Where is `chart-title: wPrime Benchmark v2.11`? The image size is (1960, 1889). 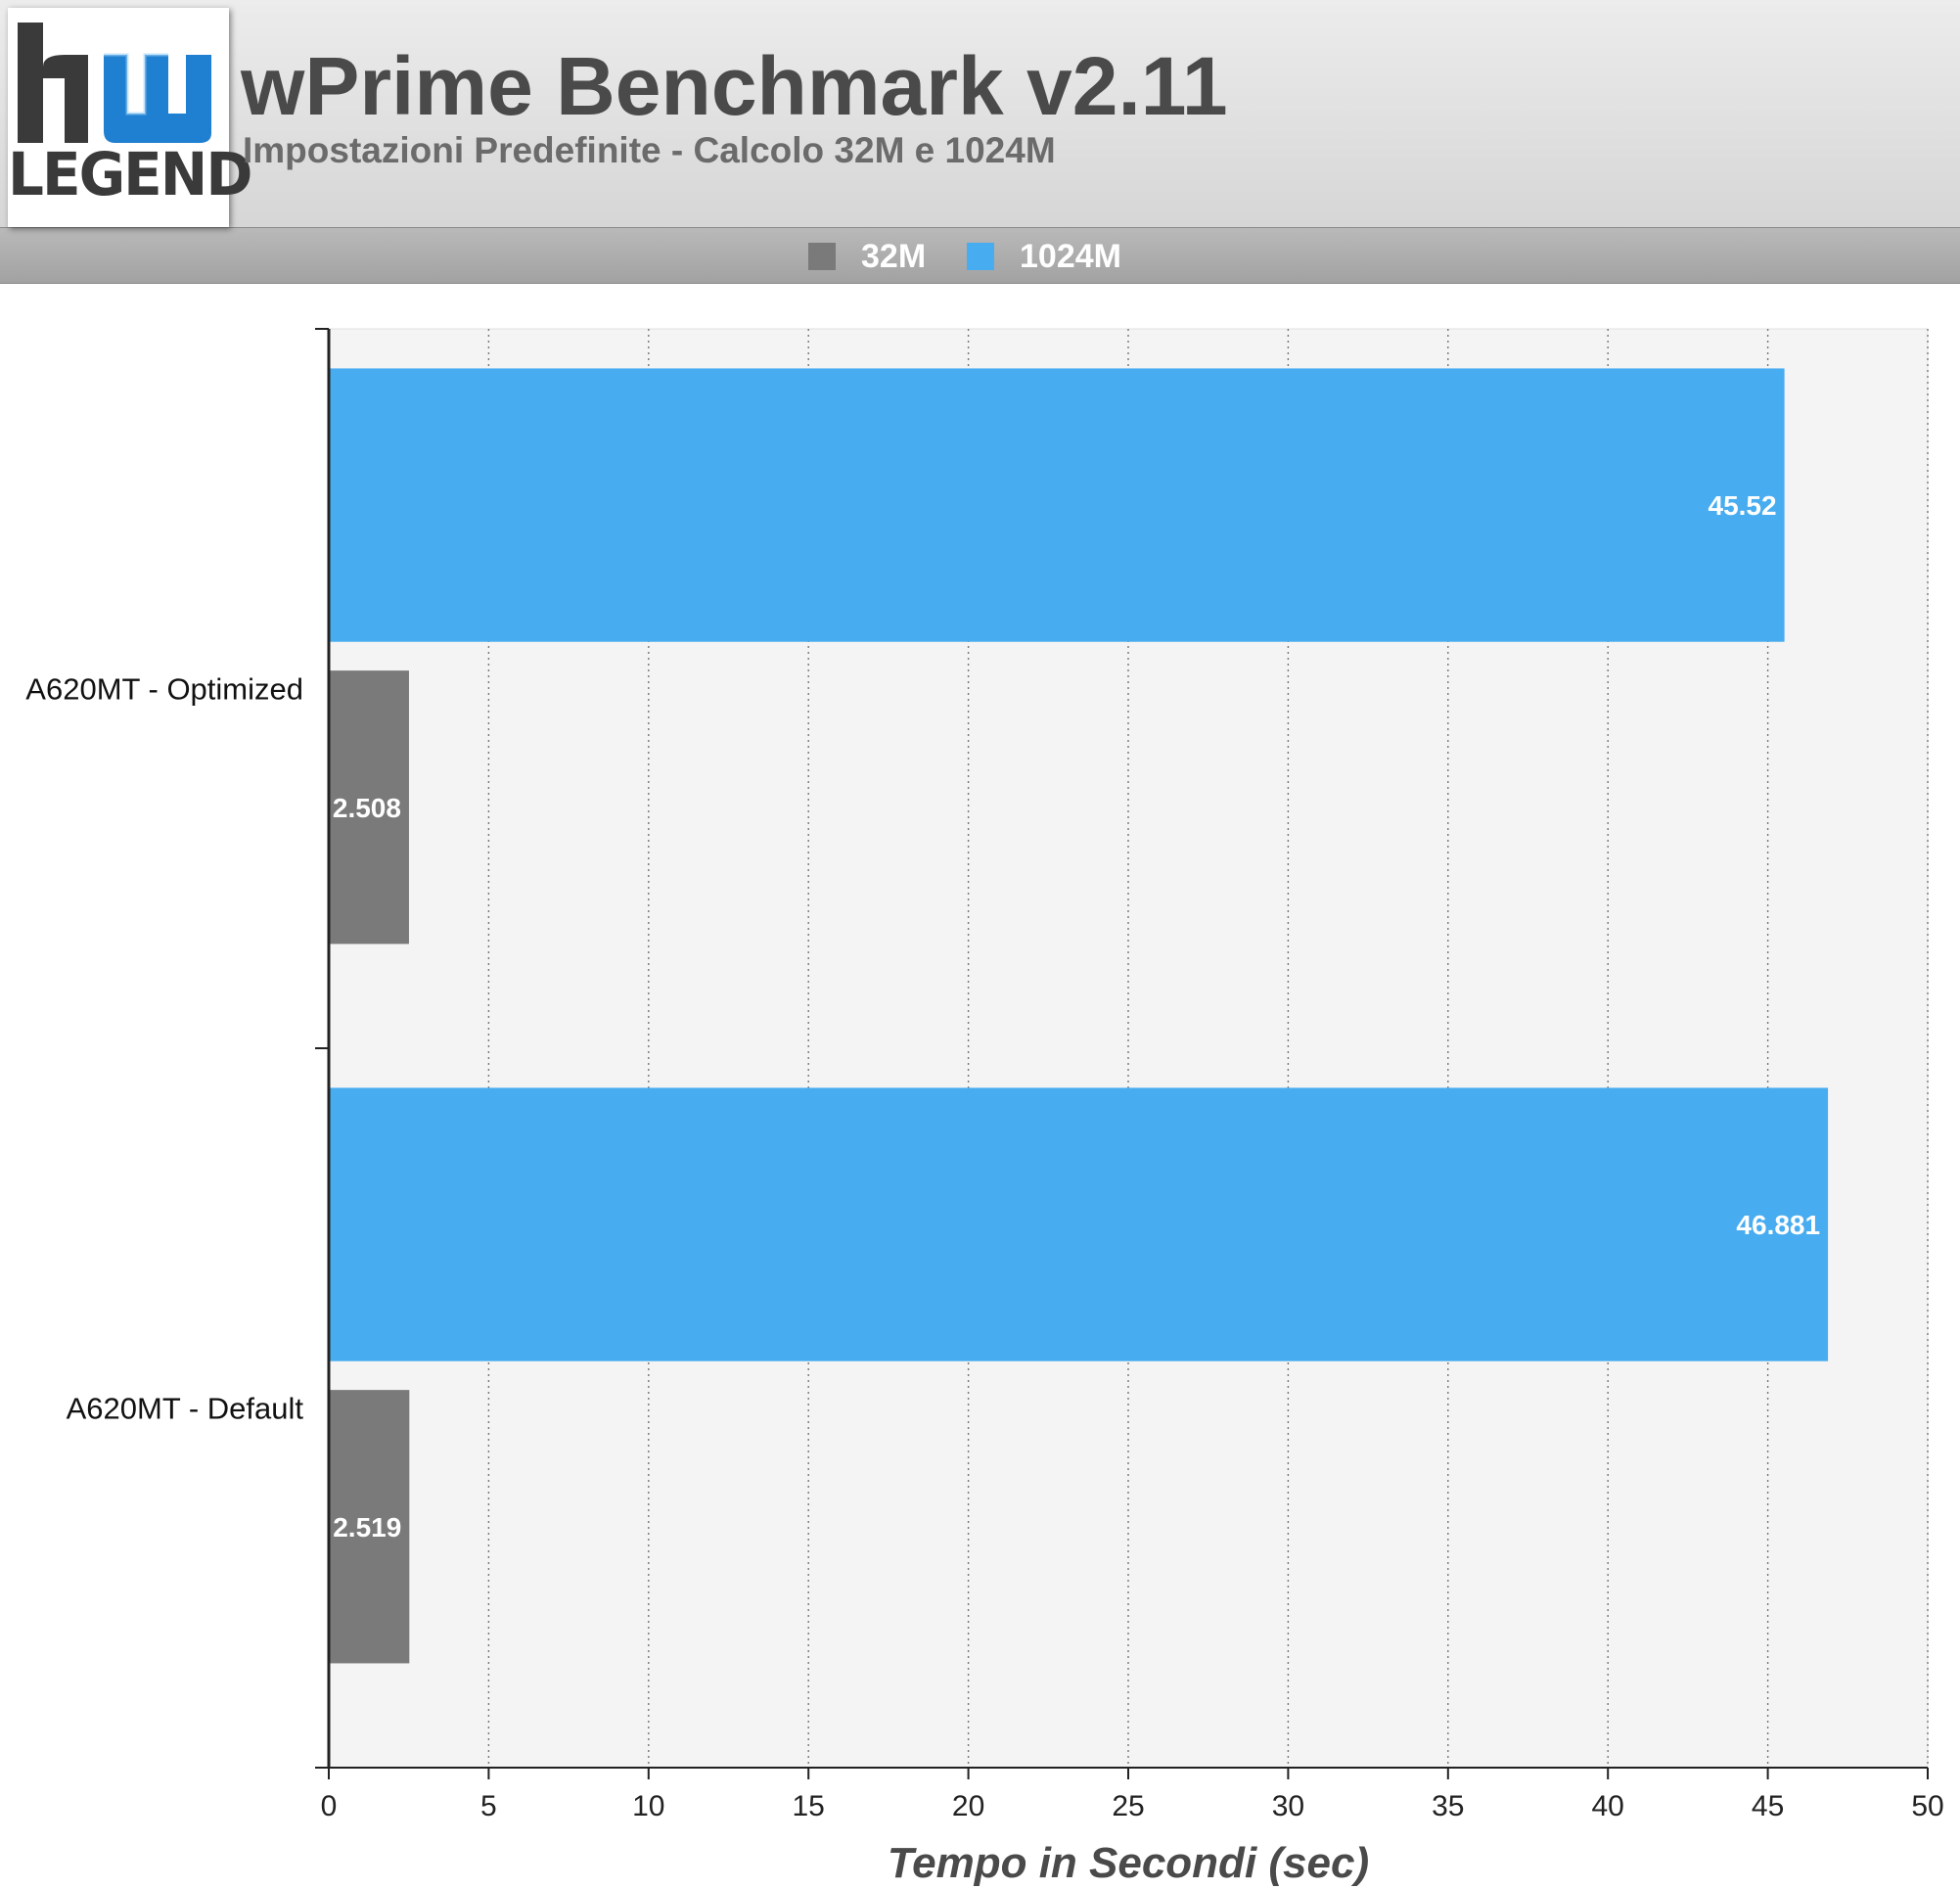
chart-title: wPrime Benchmark v2.11 is located at coordinates (734, 86).